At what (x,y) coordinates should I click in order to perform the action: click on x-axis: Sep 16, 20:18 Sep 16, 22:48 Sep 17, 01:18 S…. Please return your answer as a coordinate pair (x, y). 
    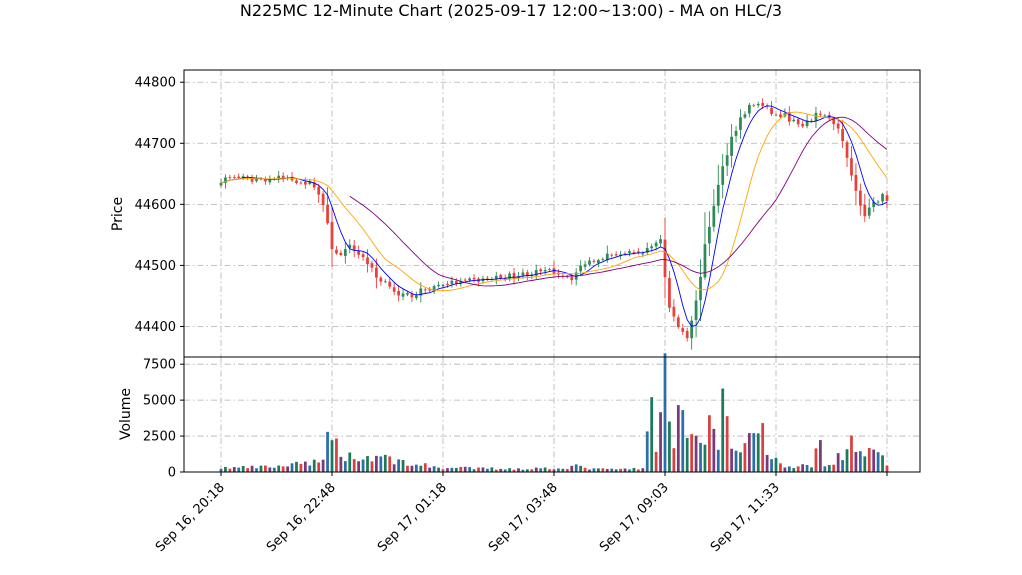
    Looking at the image, I should click on (520, 513).